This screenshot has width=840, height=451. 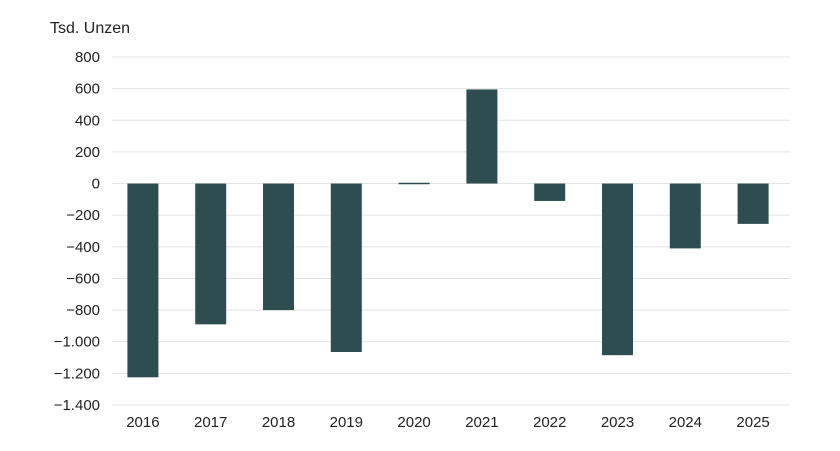 I want to click on y-axis-label: Tsd. Unzen, so click(x=90, y=28).